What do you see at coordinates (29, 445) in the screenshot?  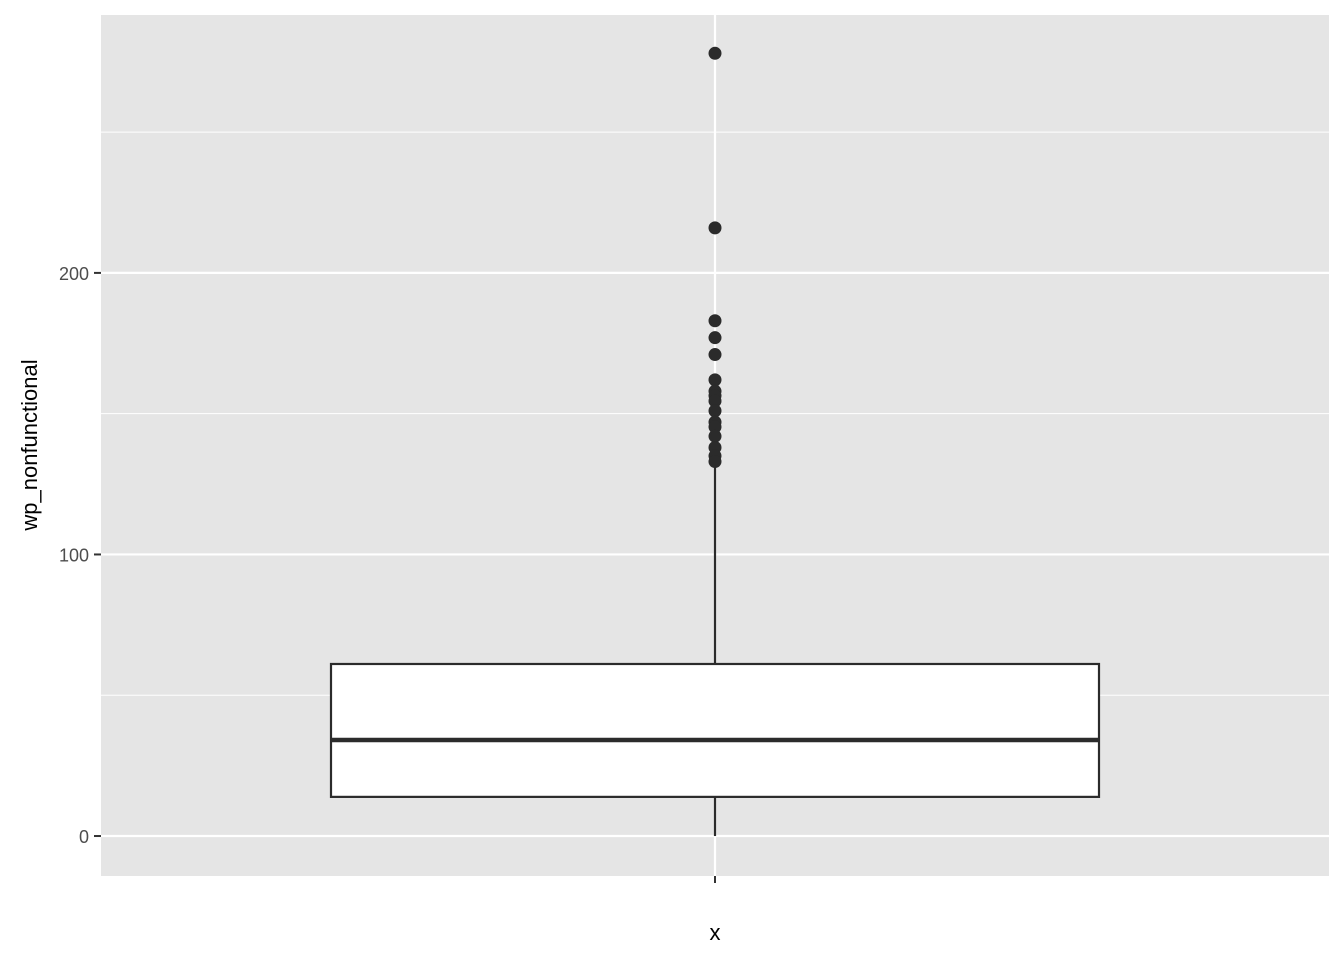 I see `y-axis-label: wp_nonfunctional` at bounding box center [29, 445].